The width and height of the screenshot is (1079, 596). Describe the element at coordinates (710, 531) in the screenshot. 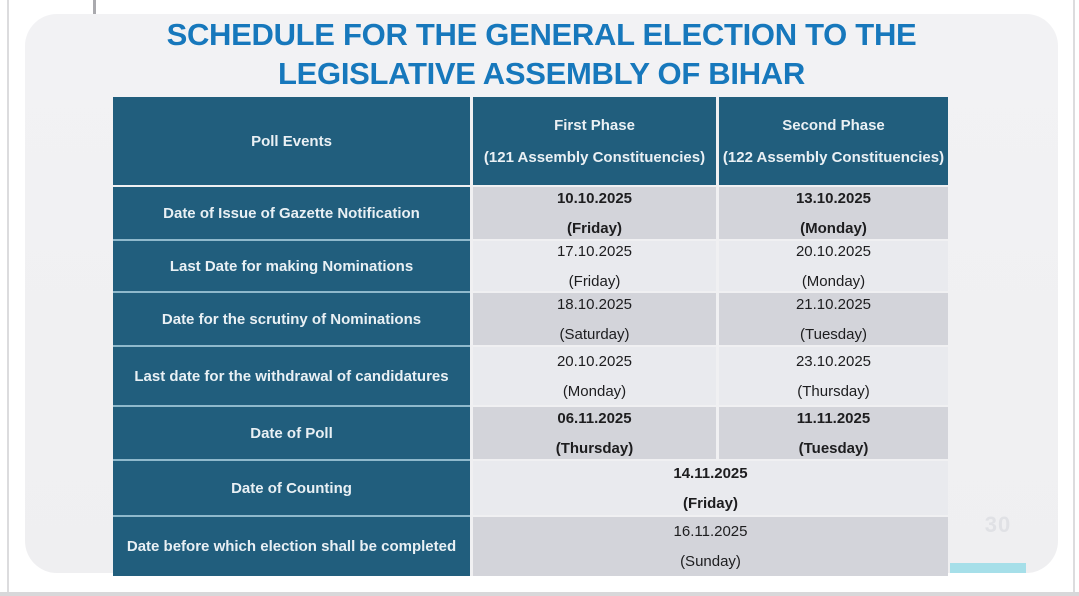

I see `cell-date: 16.11.2025` at that location.